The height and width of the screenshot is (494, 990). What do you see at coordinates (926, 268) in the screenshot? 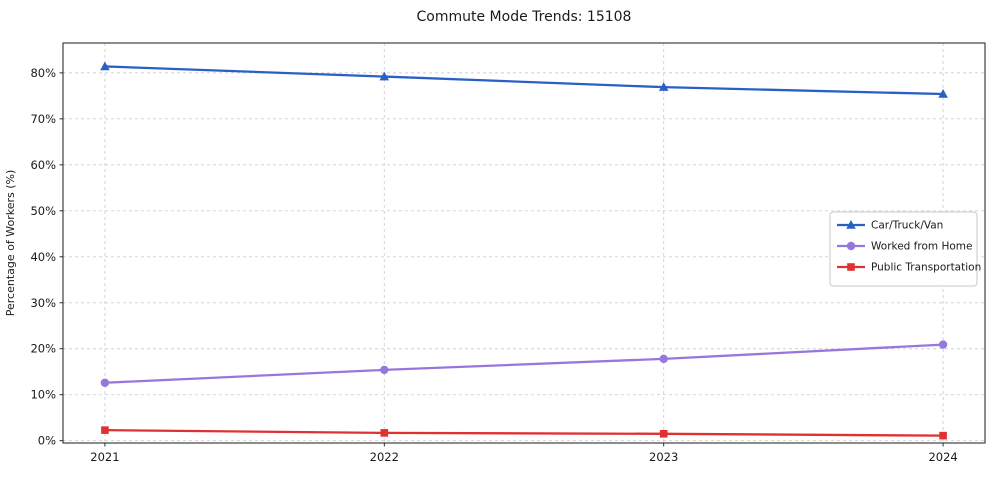
I see `legend-label: Public Transportation` at bounding box center [926, 268].